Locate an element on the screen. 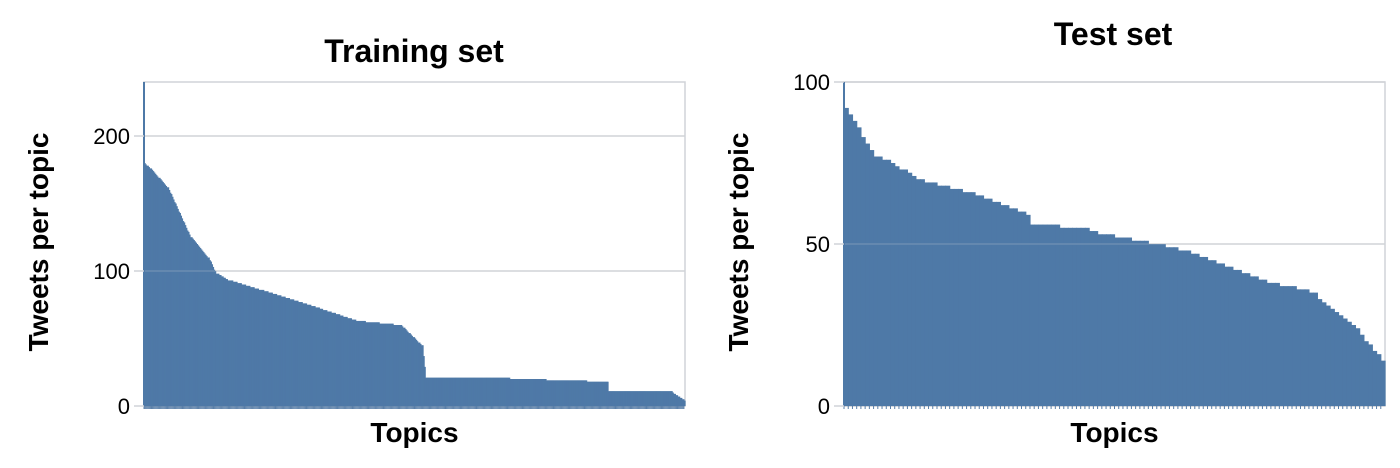 The image size is (1400, 468). training-x-ticks is located at coordinates (414, 407).